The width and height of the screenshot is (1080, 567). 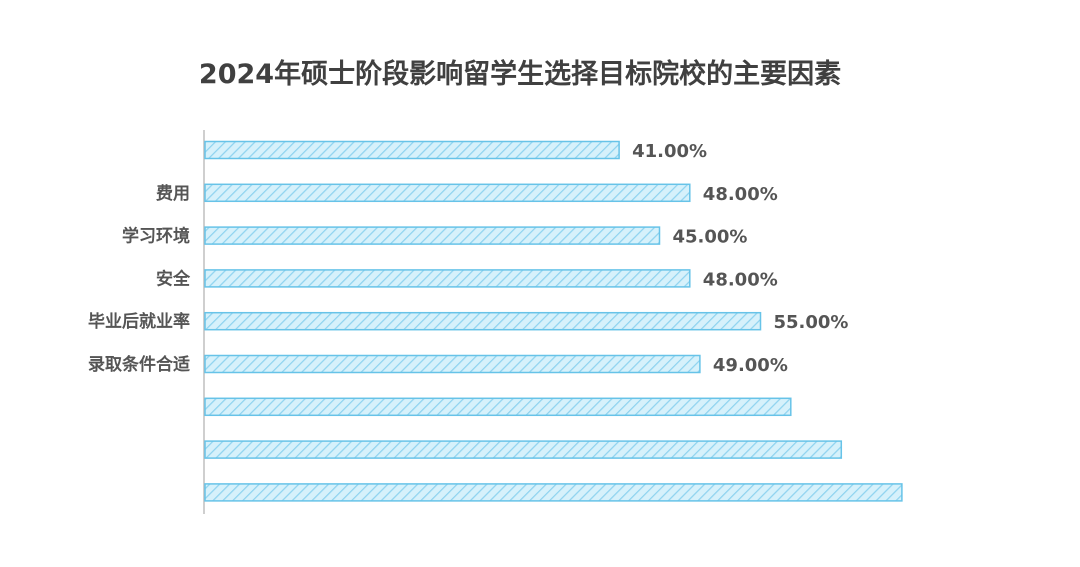 What do you see at coordinates (710, 237) in the screenshot?
I see `value-label: 45.00%` at bounding box center [710, 237].